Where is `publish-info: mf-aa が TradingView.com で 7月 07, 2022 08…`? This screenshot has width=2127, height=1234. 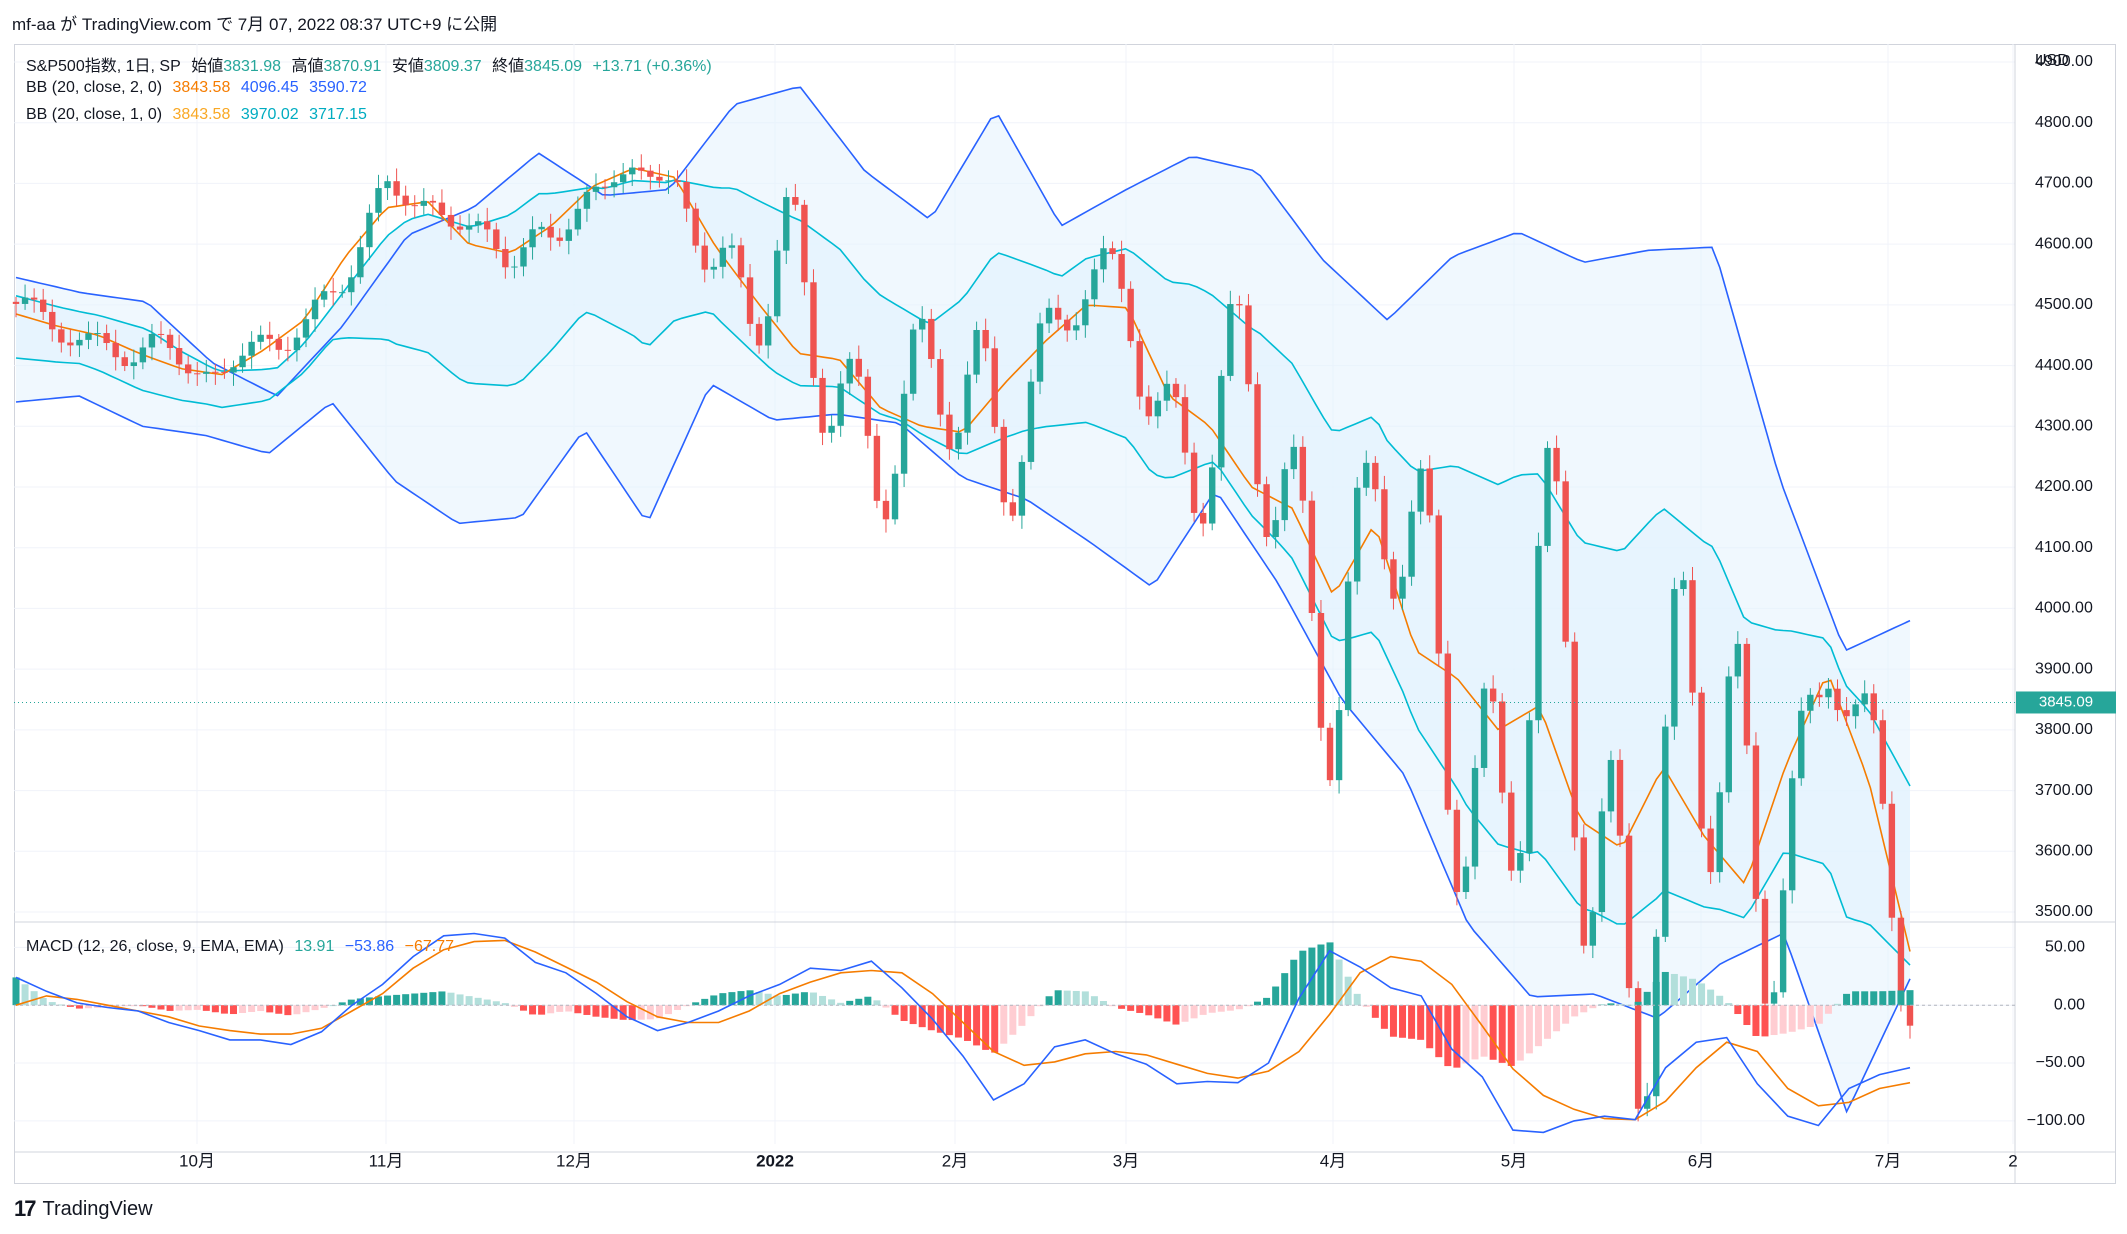
publish-info: mf-aa が TradingView.com で 7月 07, 2022 08… is located at coordinates (255, 24).